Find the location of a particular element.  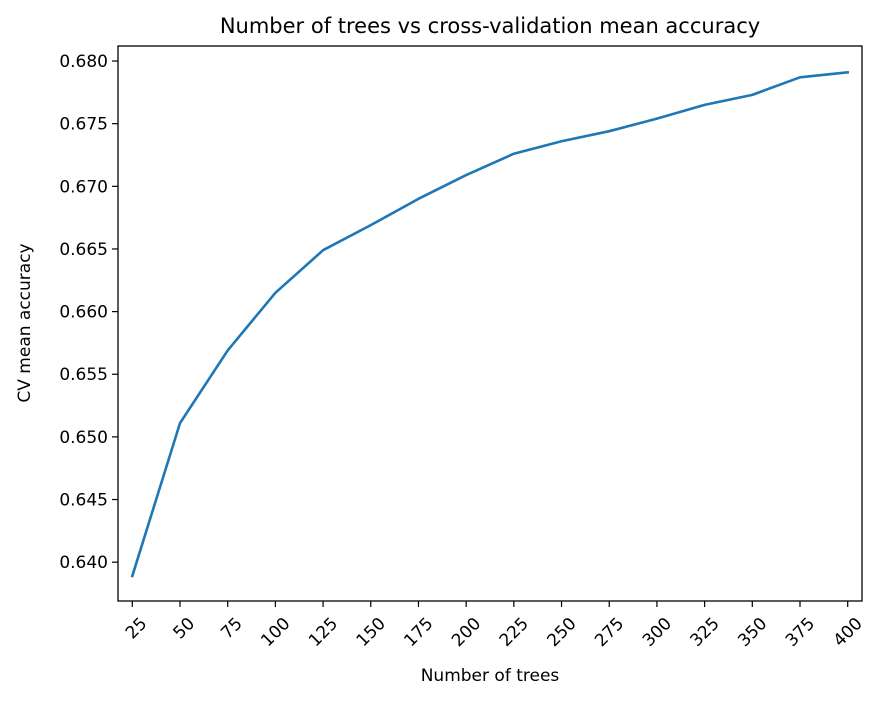

x-tick-label: 350 is located at coordinates (752, 632).